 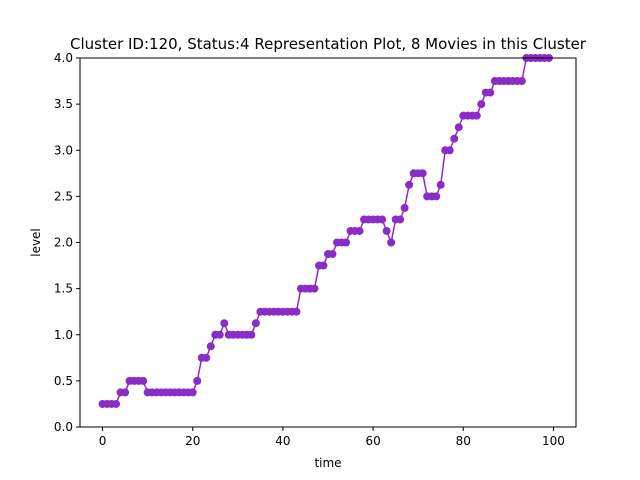 I want to click on y-tick-label: 2.0, so click(x=63, y=243).